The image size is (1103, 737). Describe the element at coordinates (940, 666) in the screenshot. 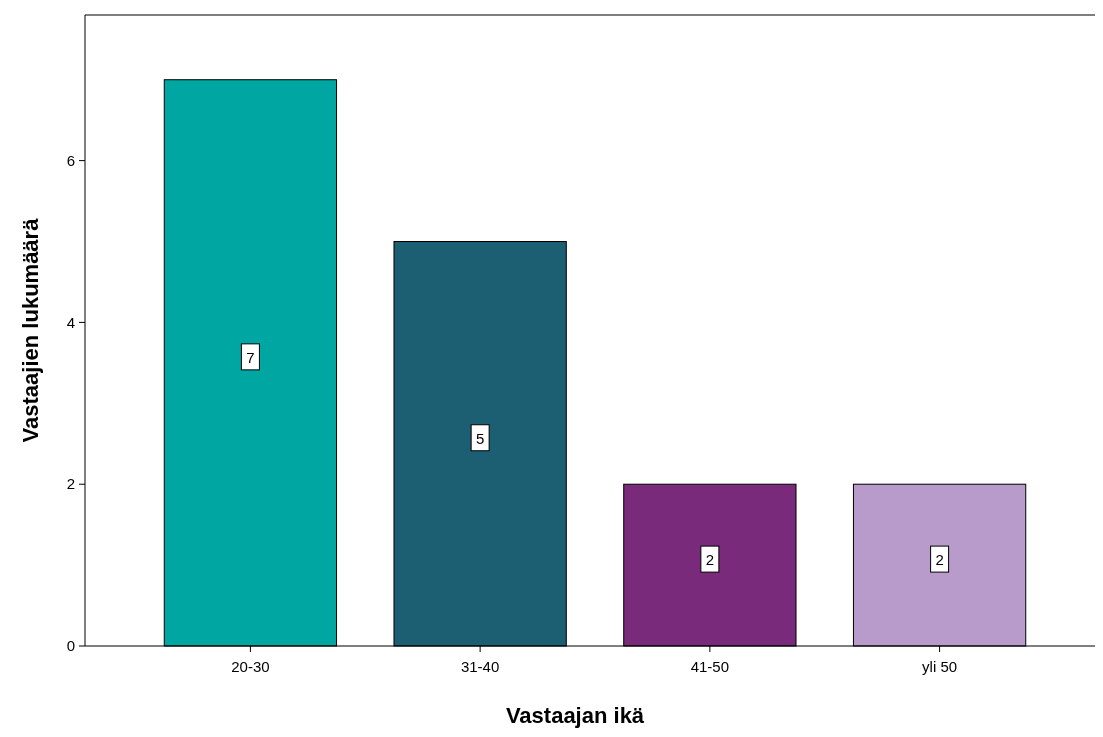

I see `x-tick-label: yli 50` at that location.